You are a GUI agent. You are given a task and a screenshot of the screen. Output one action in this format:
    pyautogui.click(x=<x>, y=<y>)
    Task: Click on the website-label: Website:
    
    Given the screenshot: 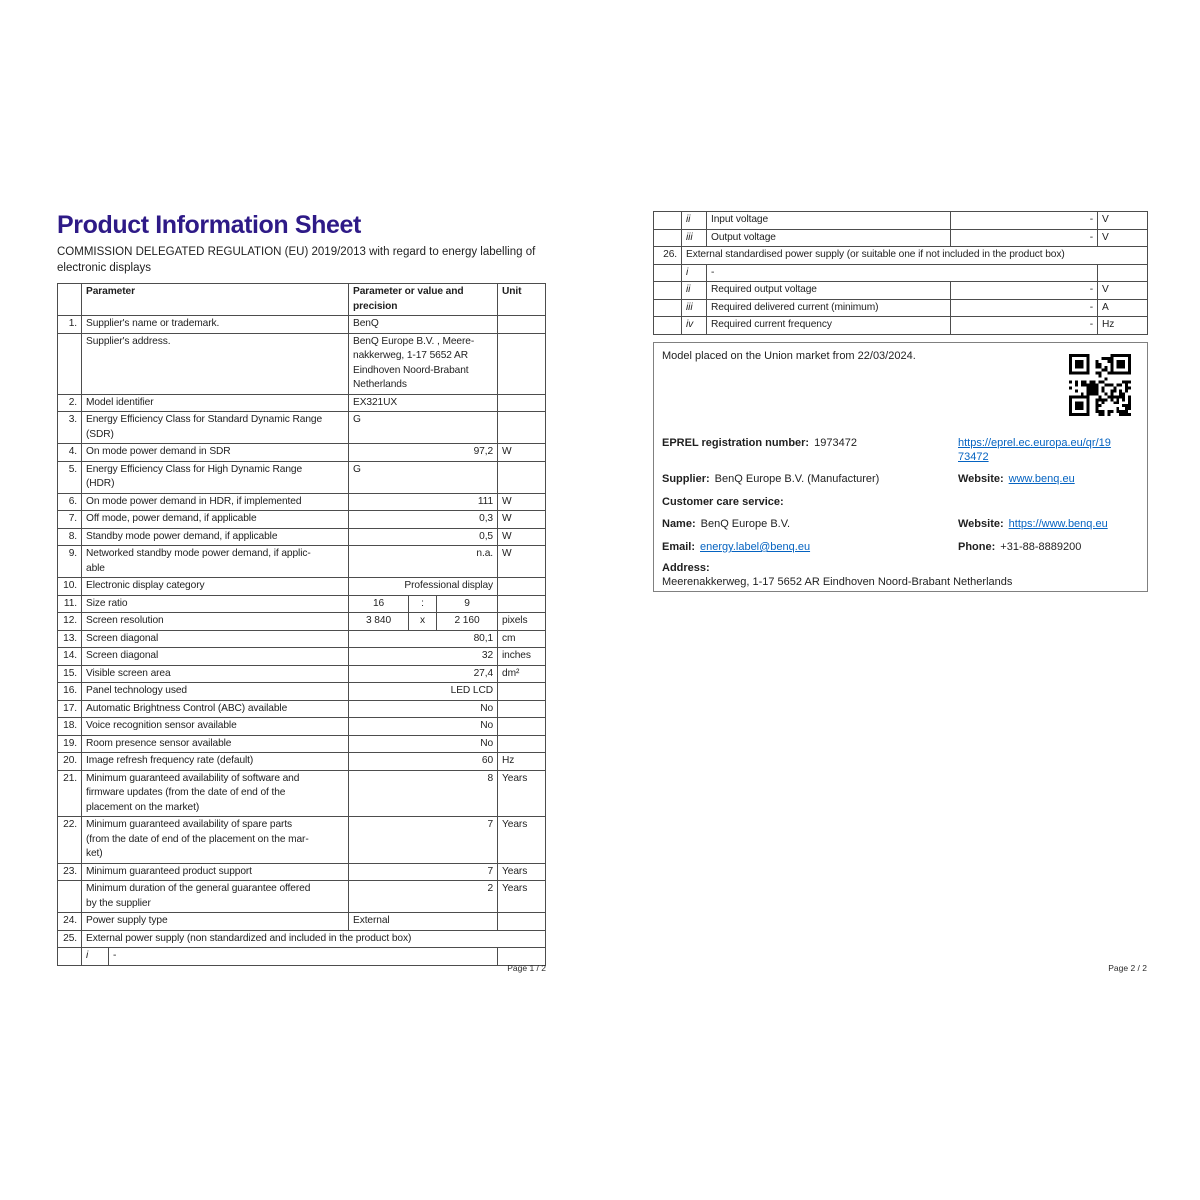 What is the action you would take?
    pyautogui.click(x=981, y=479)
    